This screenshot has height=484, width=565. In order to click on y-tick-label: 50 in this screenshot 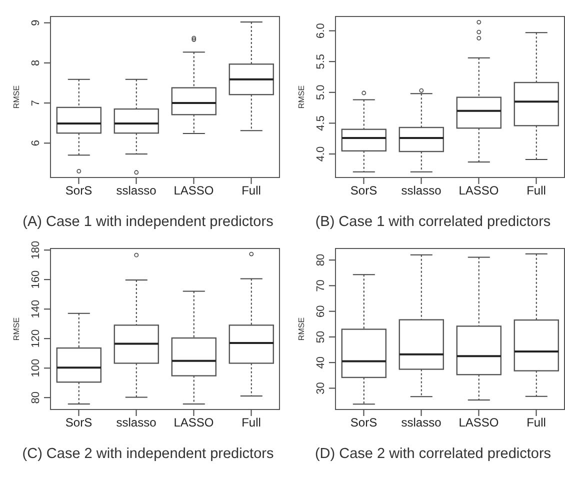, I will do `click(321, 337)`.